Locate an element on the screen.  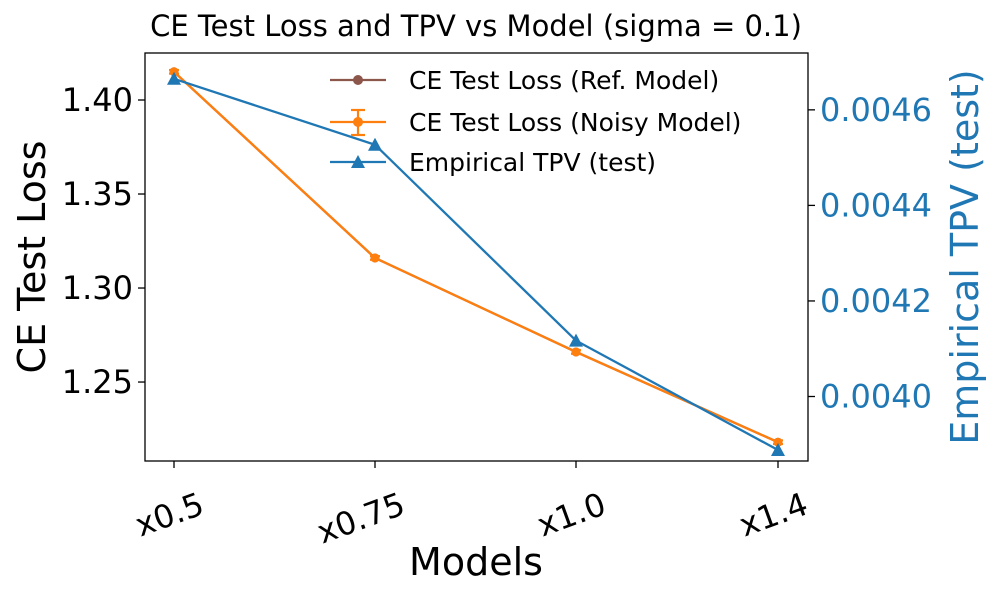
right-tick-label: 0.0044 is located at coordinates (876, 205).